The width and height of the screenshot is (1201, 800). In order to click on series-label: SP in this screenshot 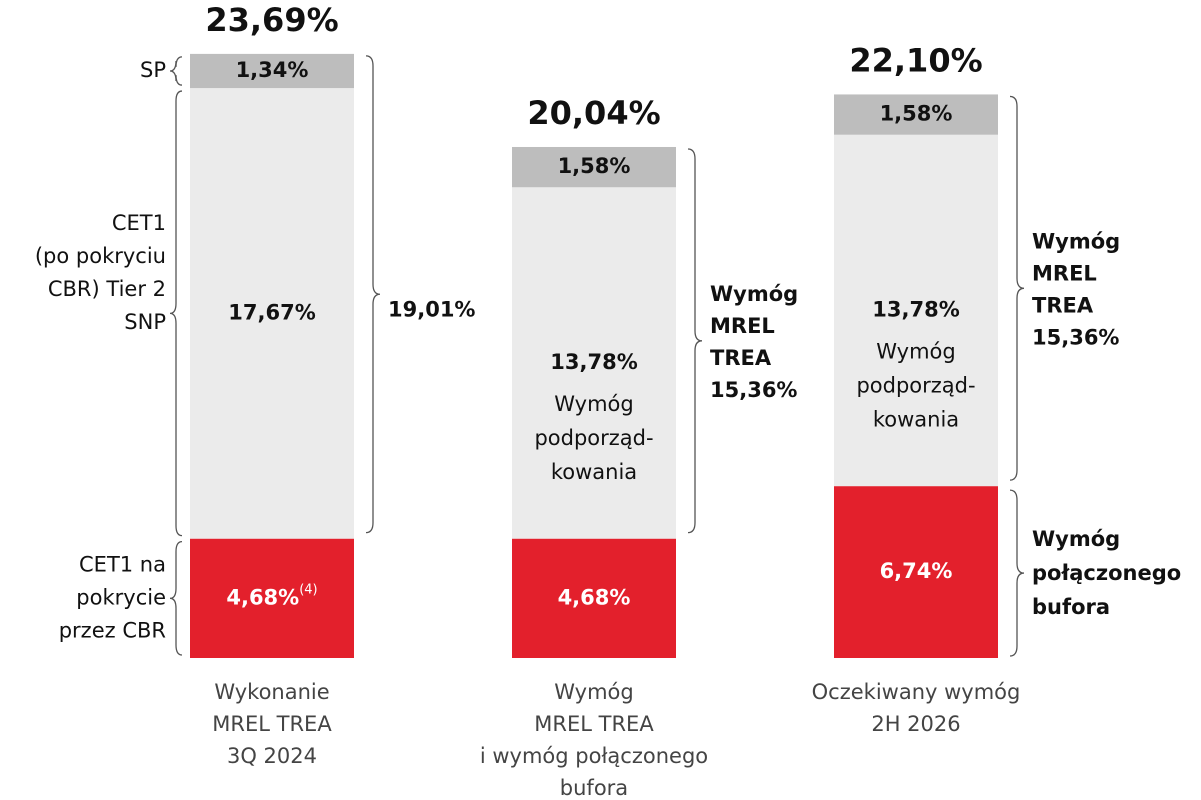, I will do `click(153, 70)`.